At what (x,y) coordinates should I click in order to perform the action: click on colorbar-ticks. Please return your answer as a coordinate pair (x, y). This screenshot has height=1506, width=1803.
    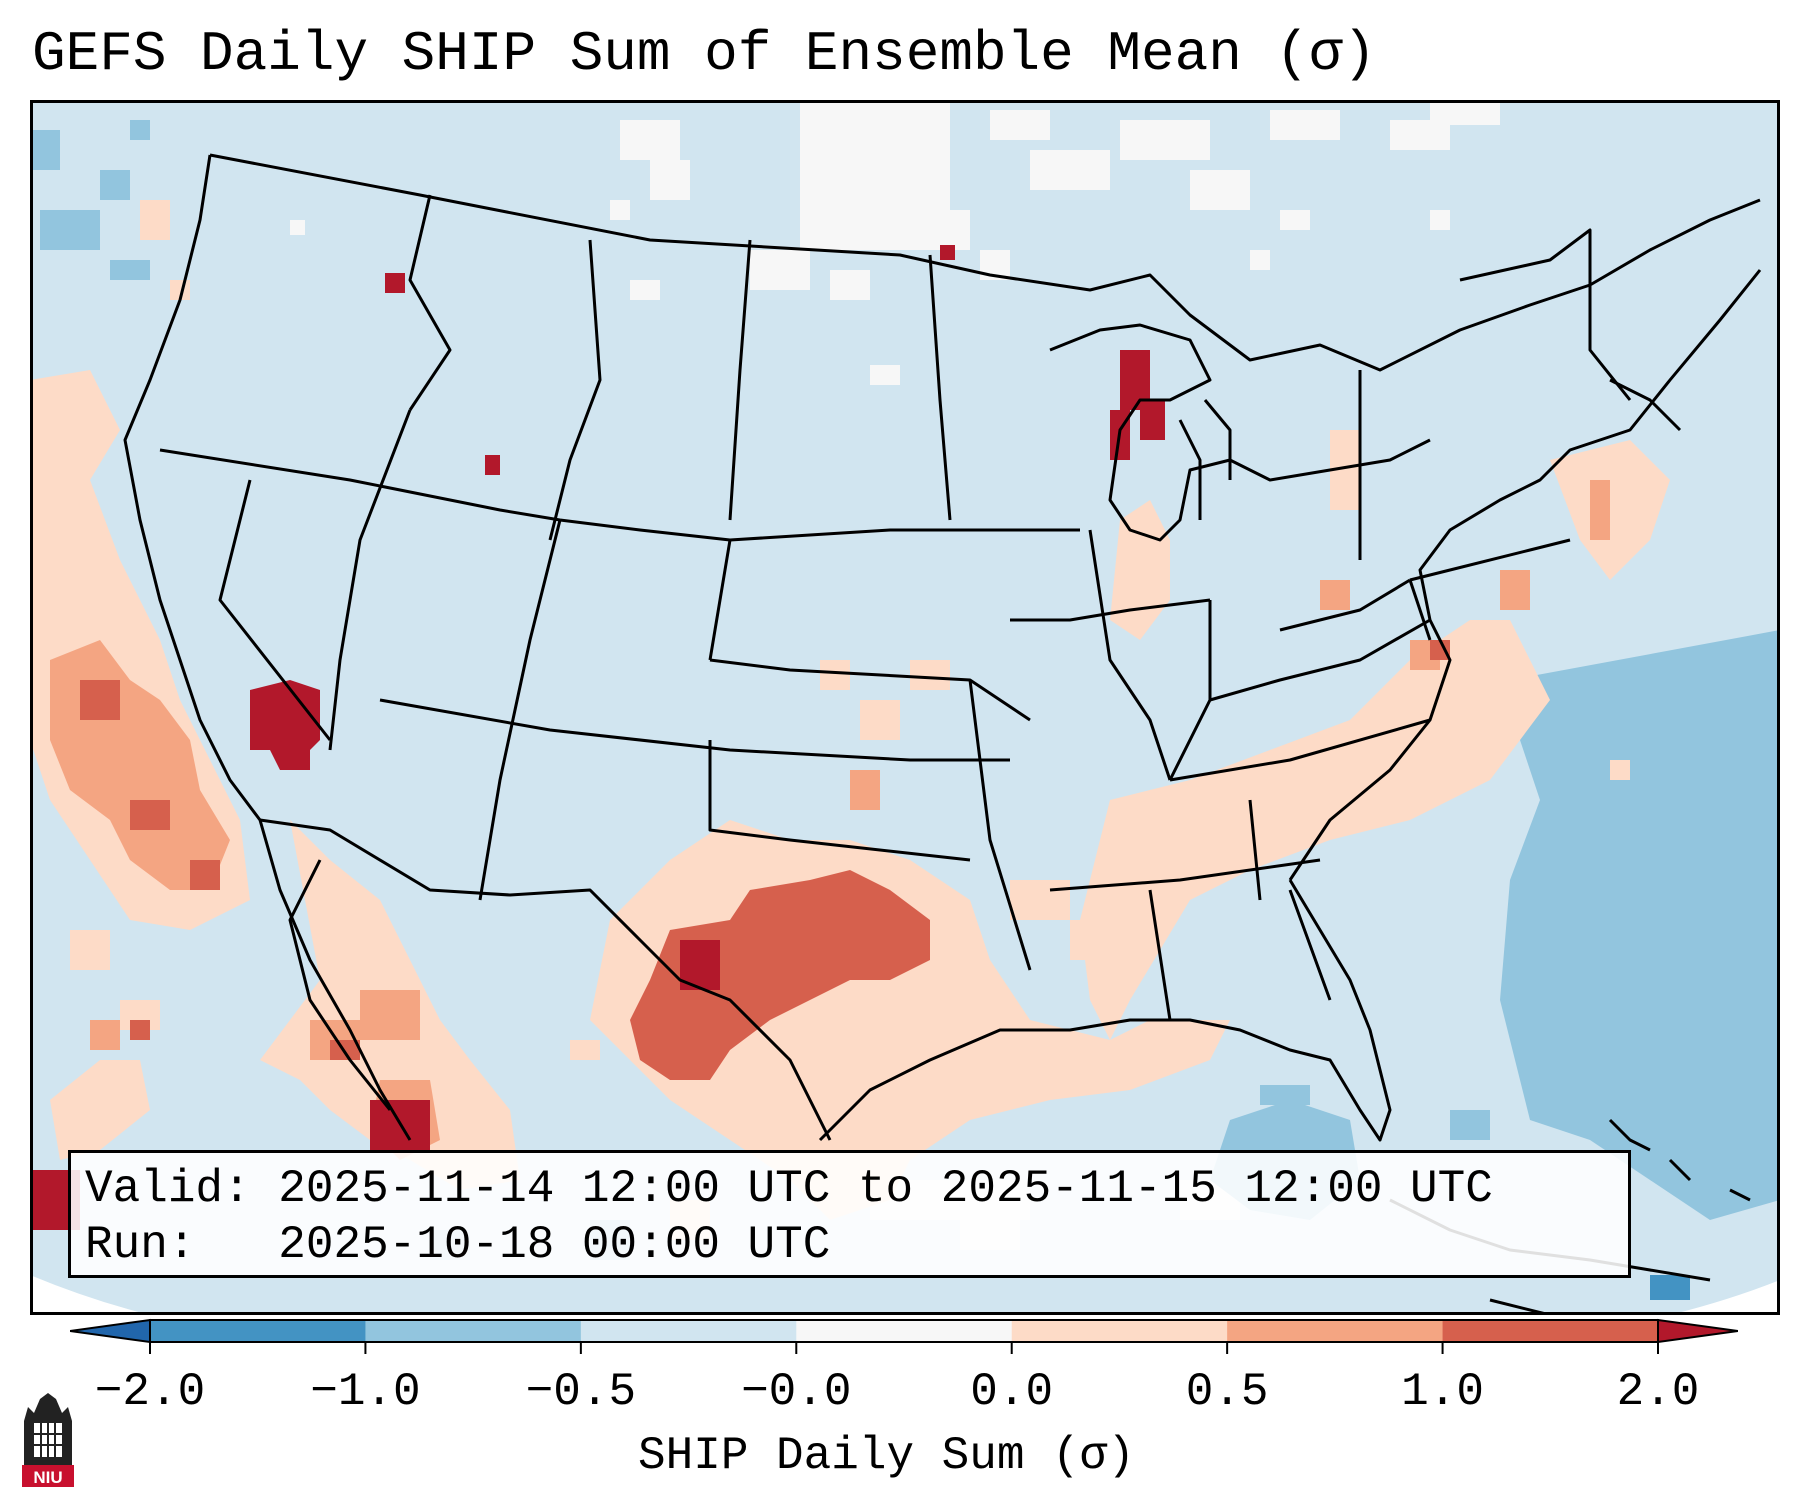
    Looking at the image, I should click on (904, 1348).